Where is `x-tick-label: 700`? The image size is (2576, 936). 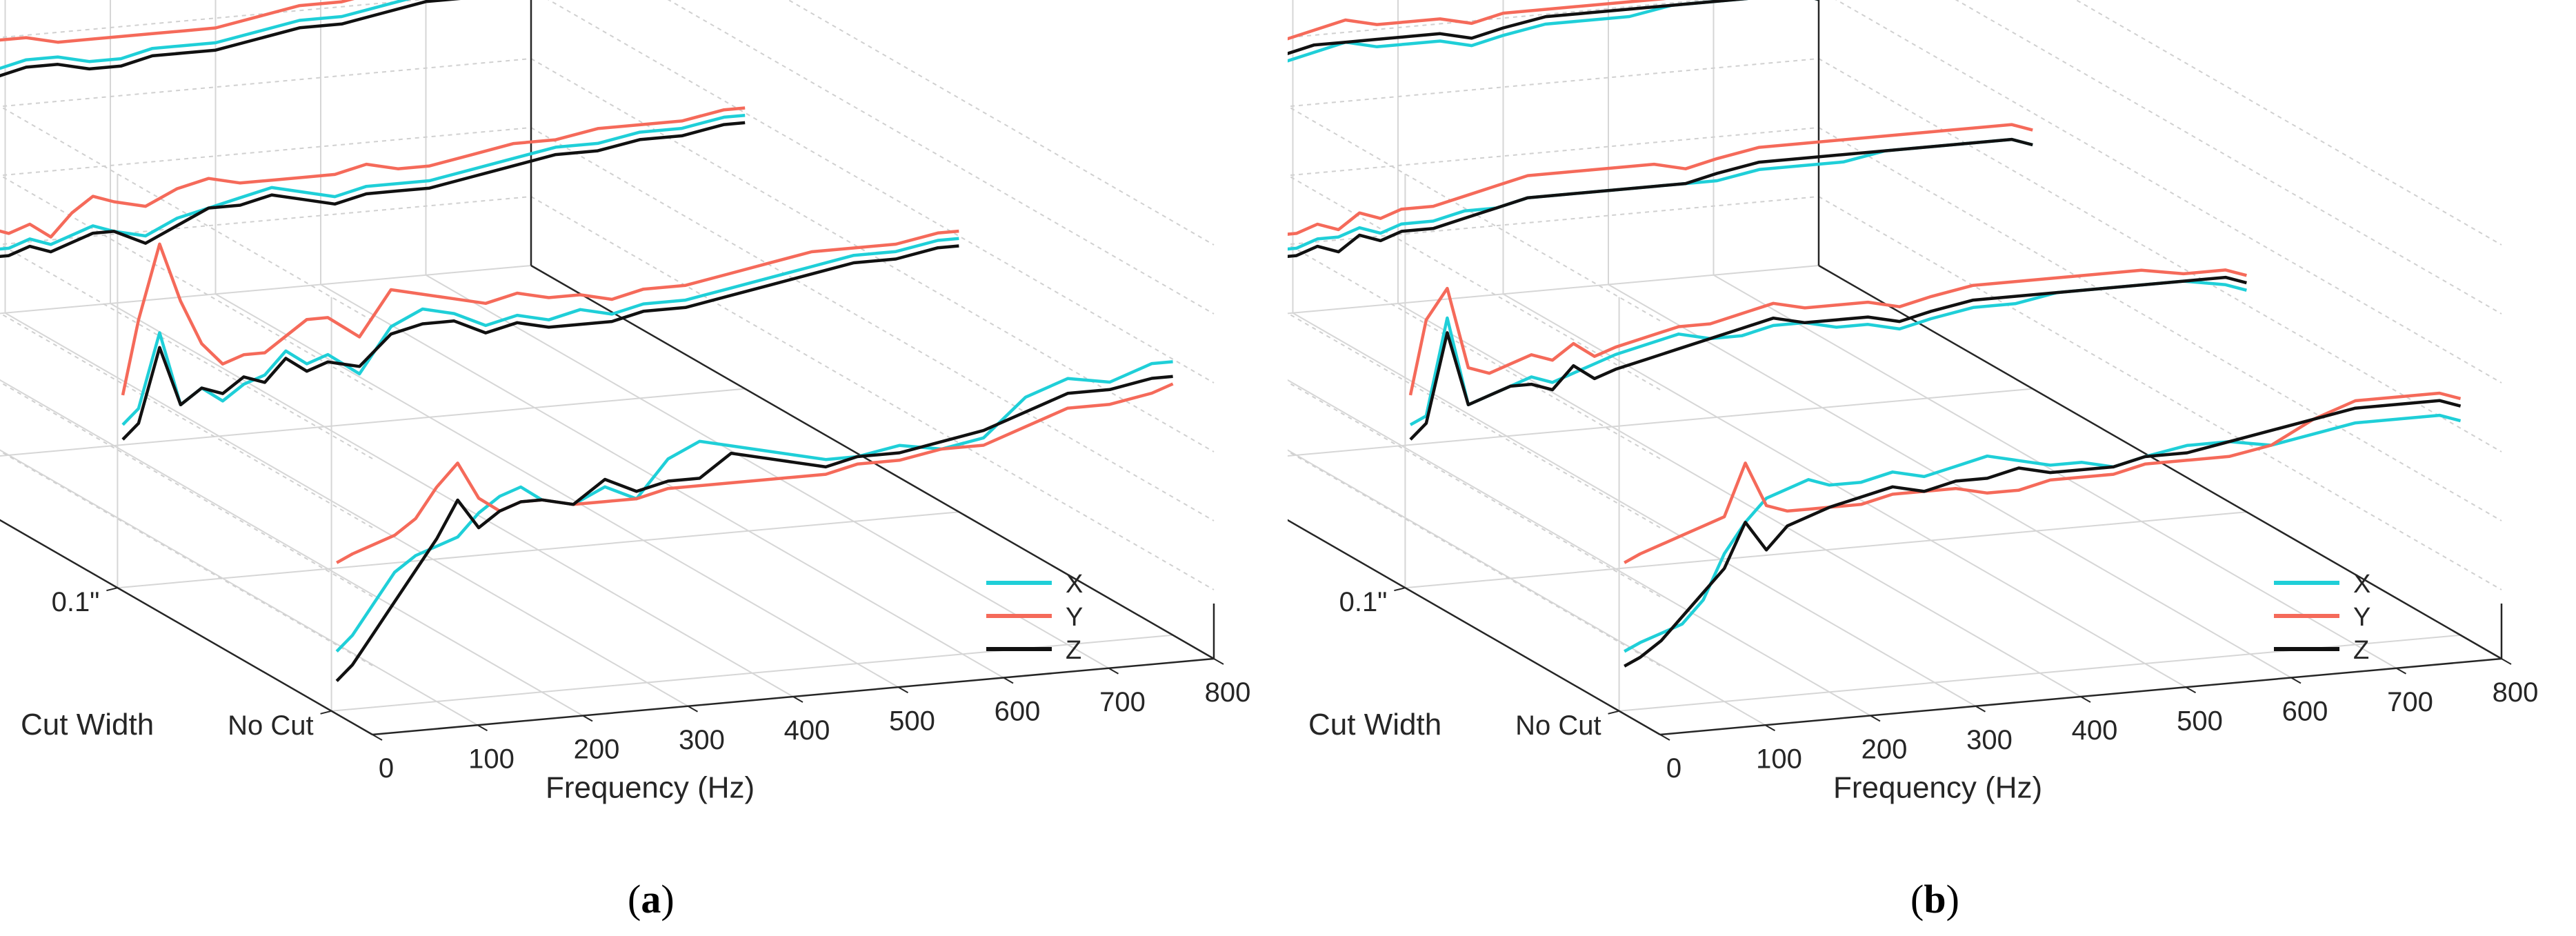 x-tick-label: 700 is located at coordinates (1122, 702).